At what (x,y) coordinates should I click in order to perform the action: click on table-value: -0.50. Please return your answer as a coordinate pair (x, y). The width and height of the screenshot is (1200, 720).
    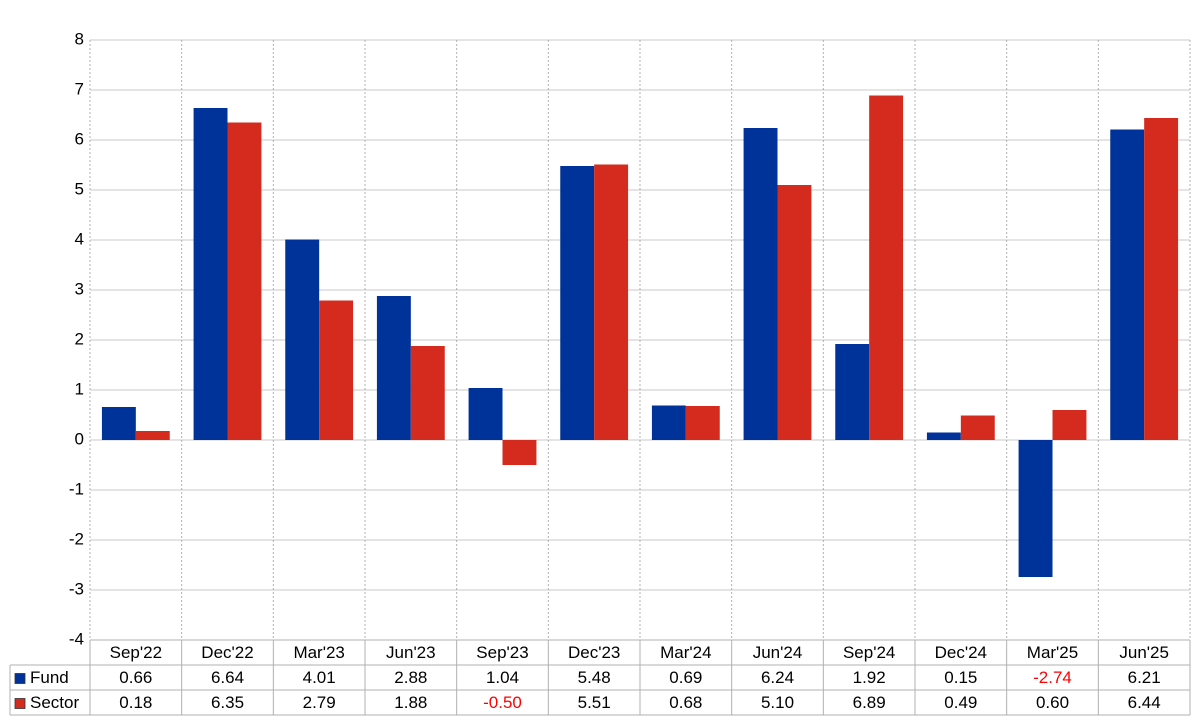
    Looking at the image, I should click on (502, 702).